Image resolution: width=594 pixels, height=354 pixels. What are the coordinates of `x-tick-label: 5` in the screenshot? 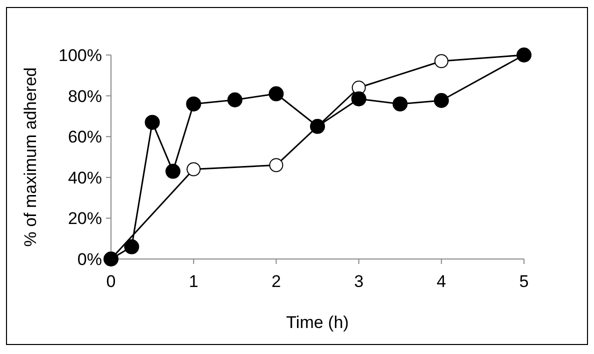 It's located at (524, 281).